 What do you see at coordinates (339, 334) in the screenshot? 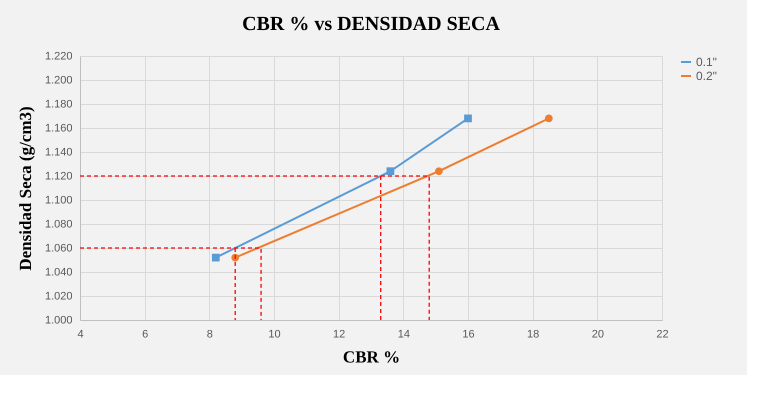
I see `x-tick-label: 12` at bounding box center [339, 334].